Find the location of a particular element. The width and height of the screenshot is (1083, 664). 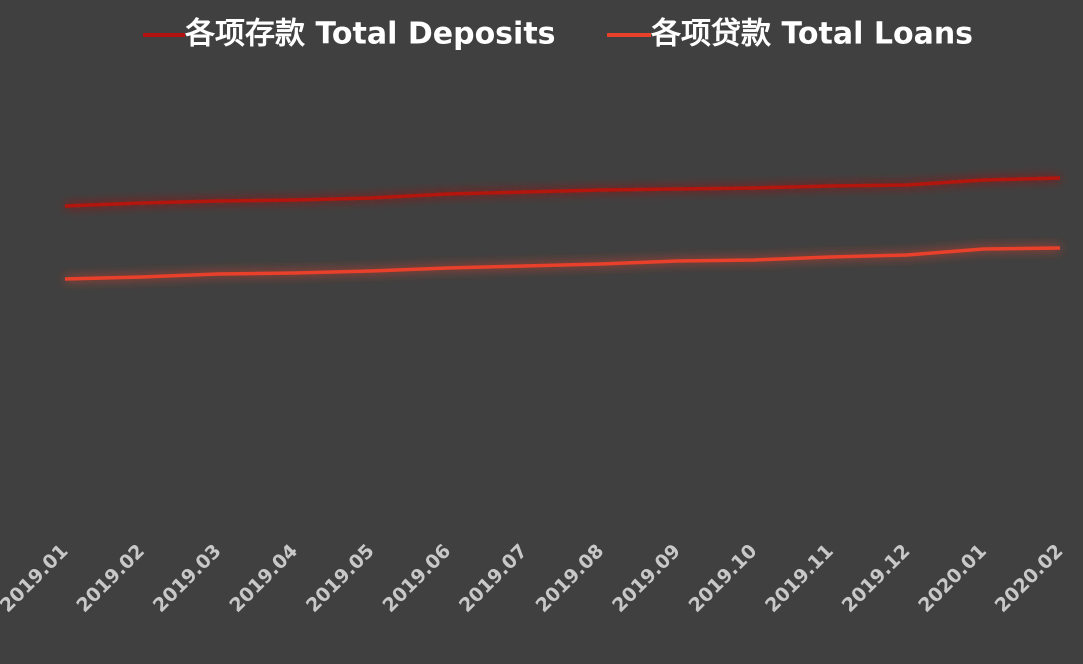

legend-label: 各项存款 Total Deposits is located at coordinates (370, 34).